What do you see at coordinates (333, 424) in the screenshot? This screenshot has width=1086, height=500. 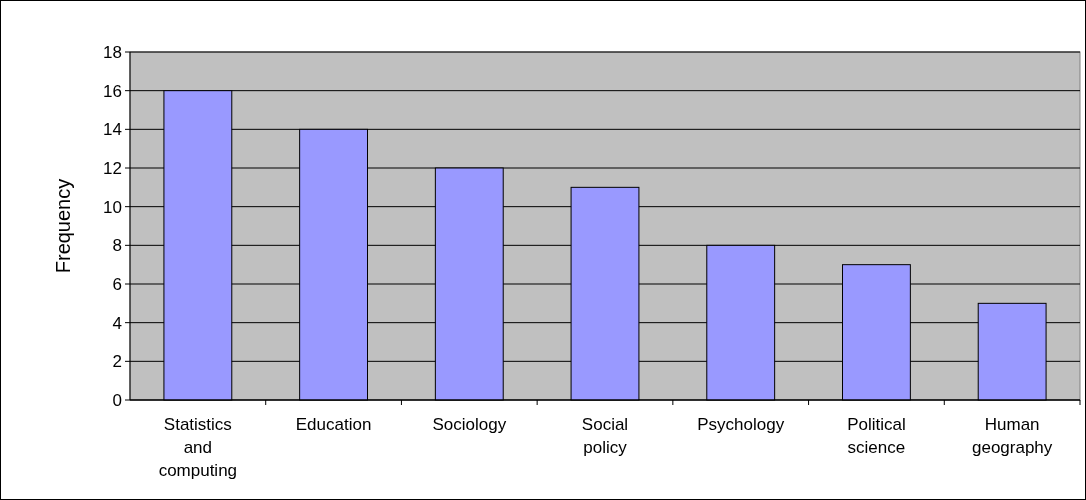 I see `x-tick-label: Education` at bounding box center [333, 424].